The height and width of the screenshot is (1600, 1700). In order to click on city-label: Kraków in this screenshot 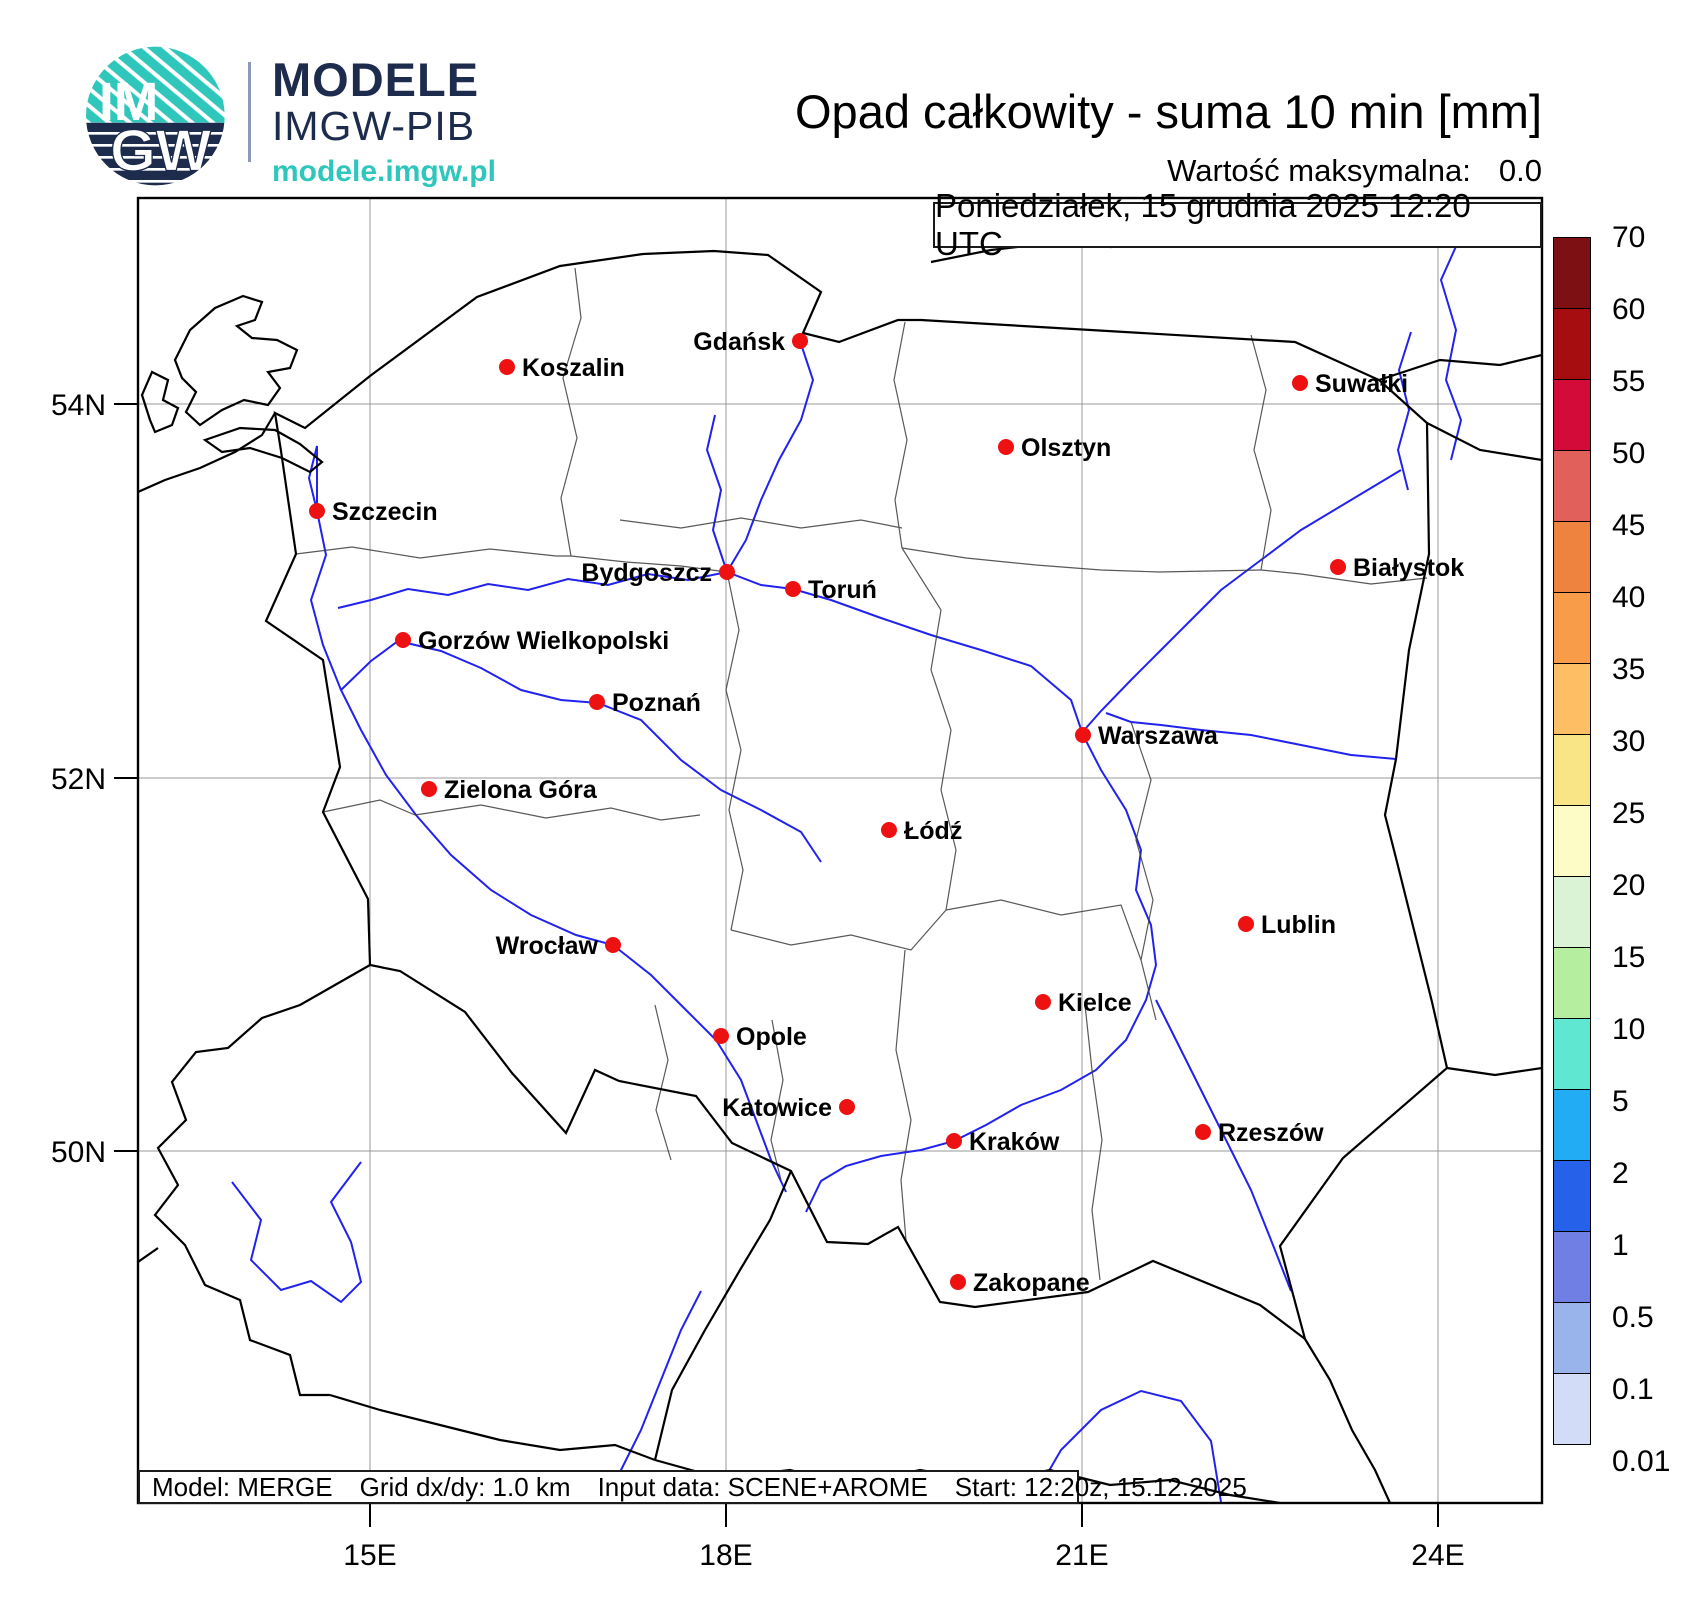, I will do `click(1014, 1142)`.